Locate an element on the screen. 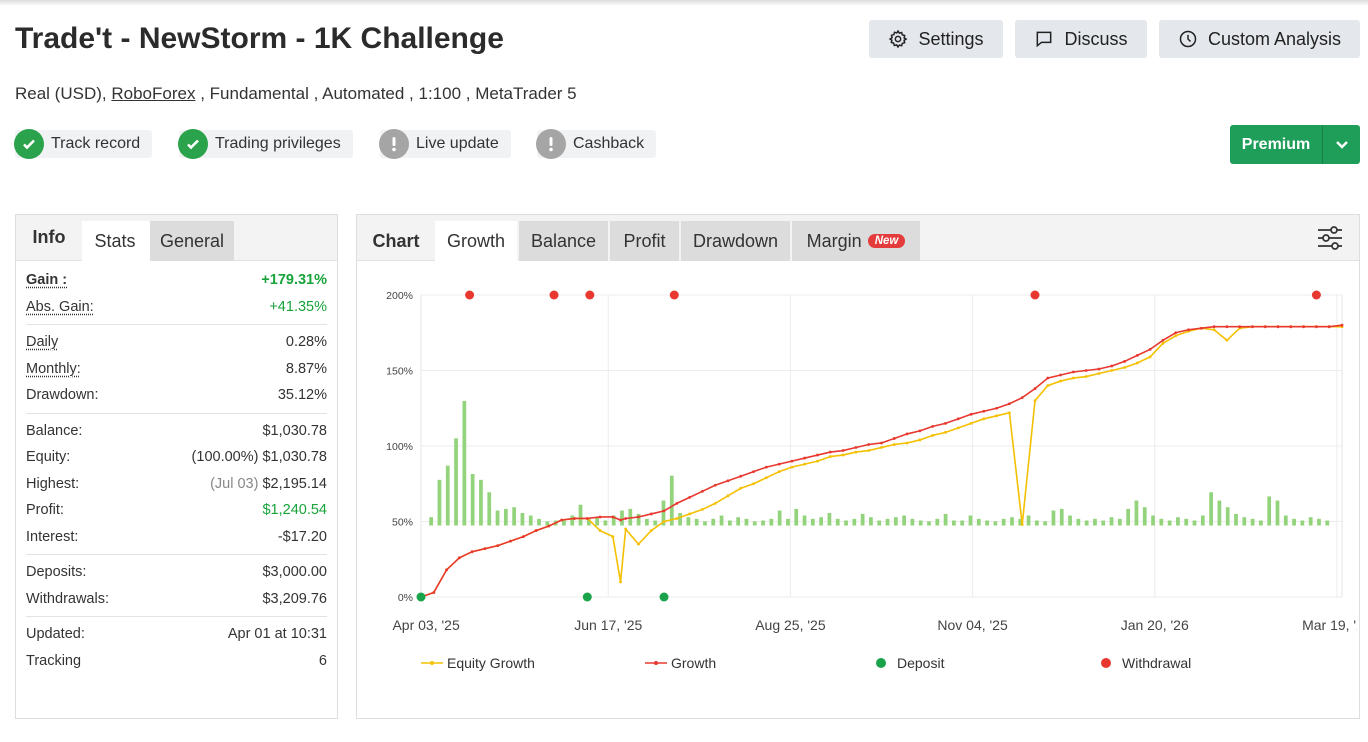  sliders-icon is located at coordinates (1330, 238).